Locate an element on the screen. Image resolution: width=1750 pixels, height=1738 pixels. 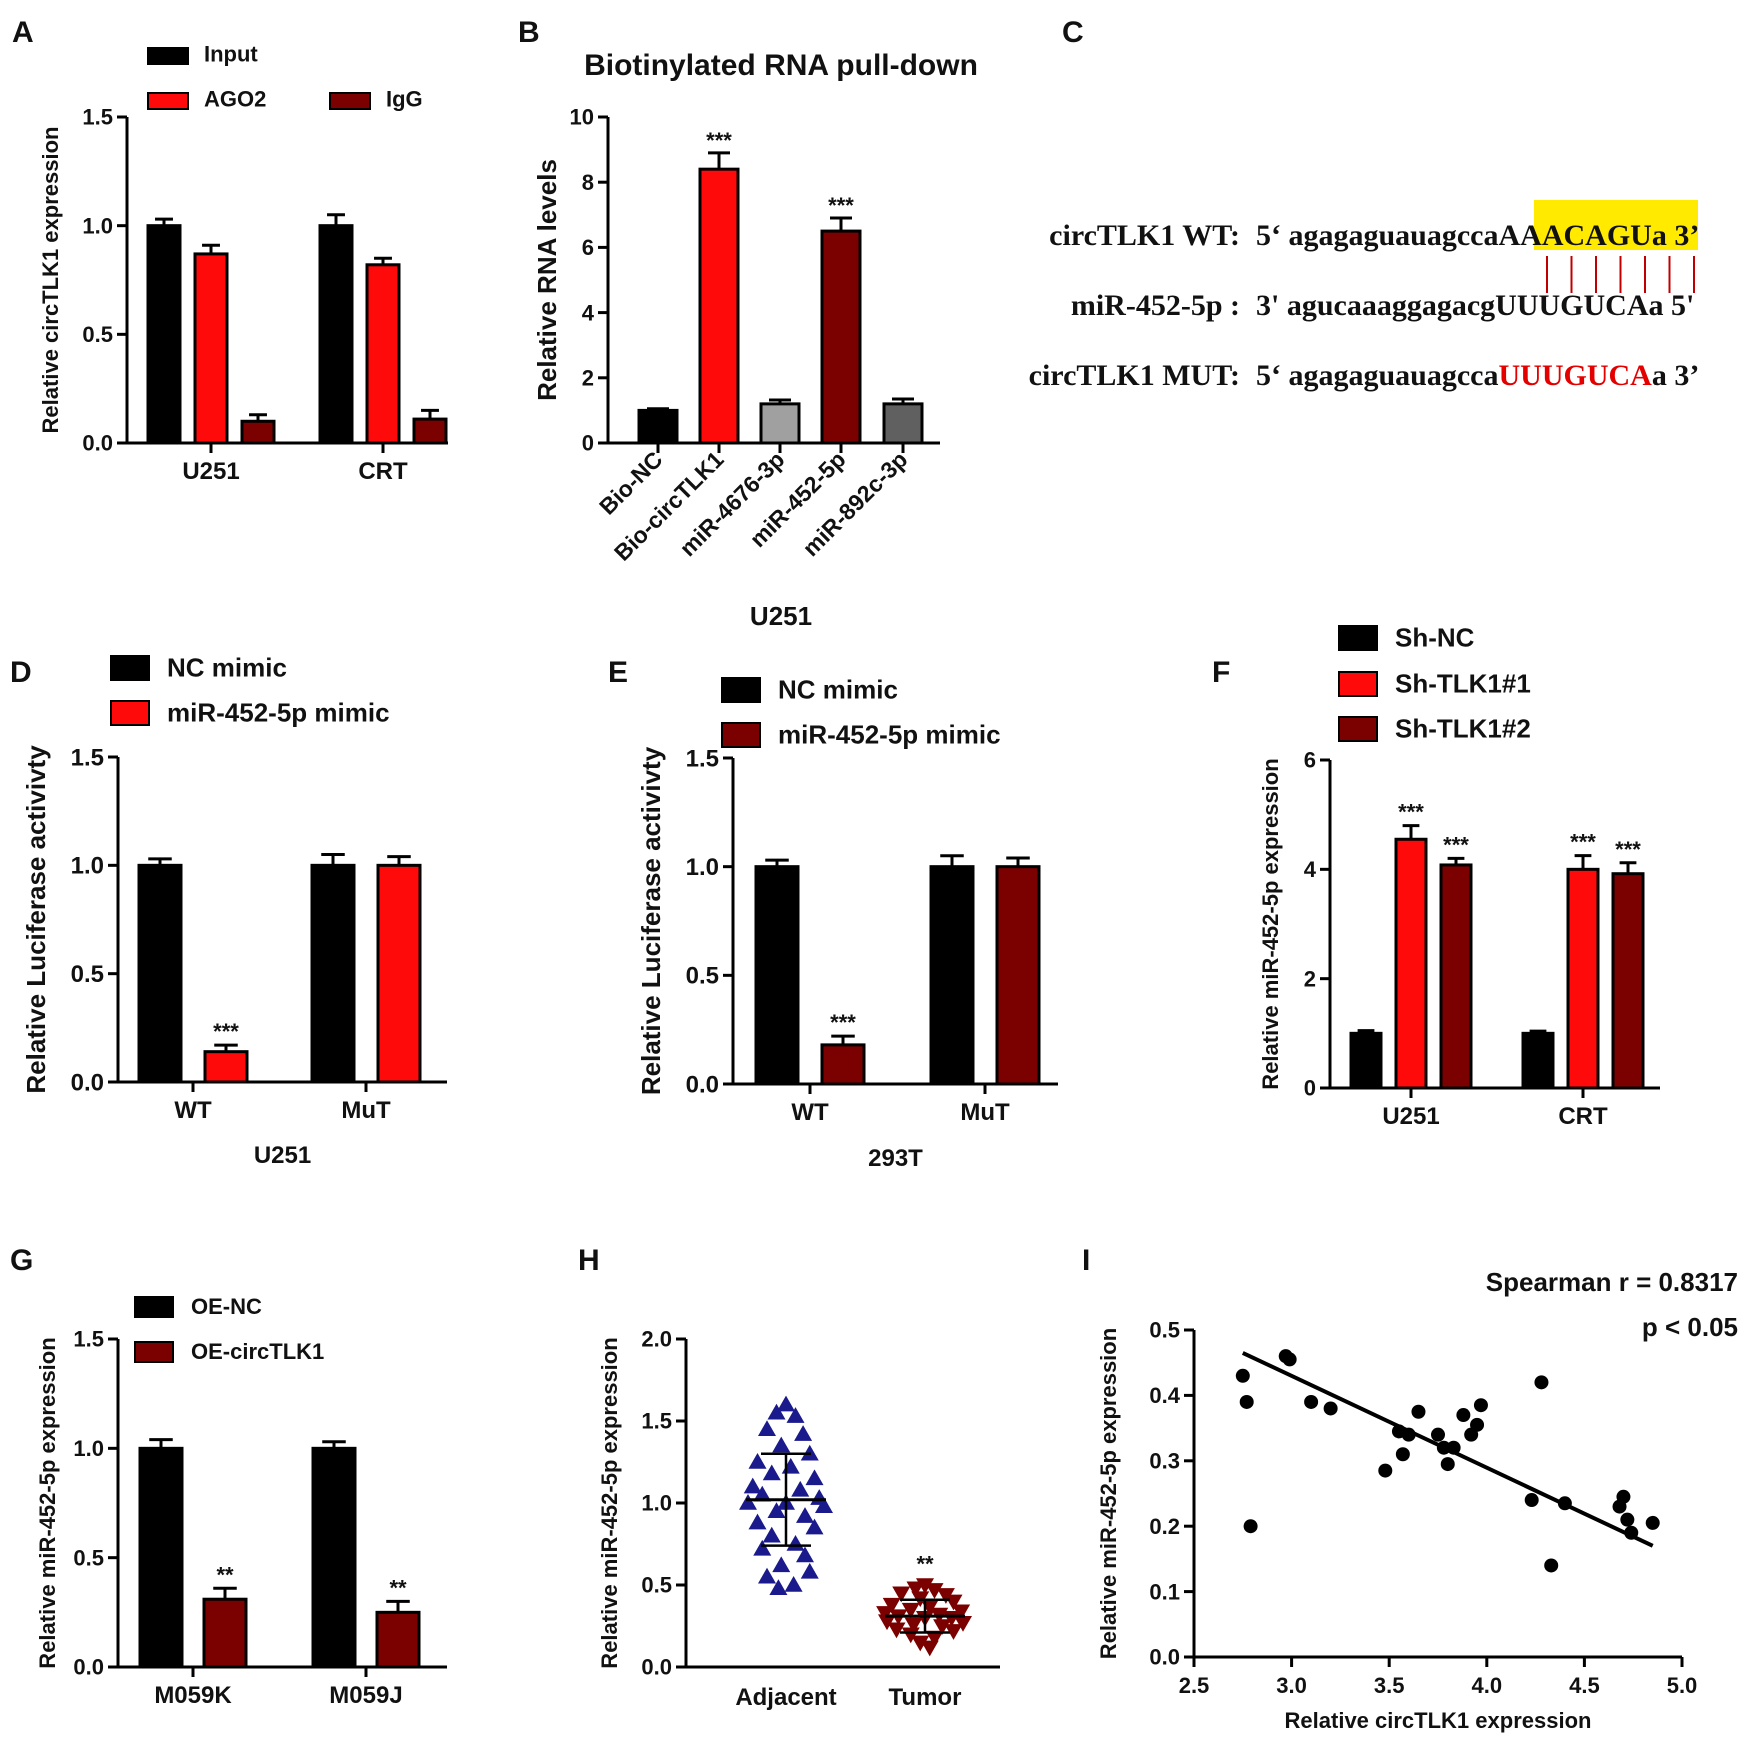
wt-label: circTLK1 WT: is located at coordinates (1144, 235).